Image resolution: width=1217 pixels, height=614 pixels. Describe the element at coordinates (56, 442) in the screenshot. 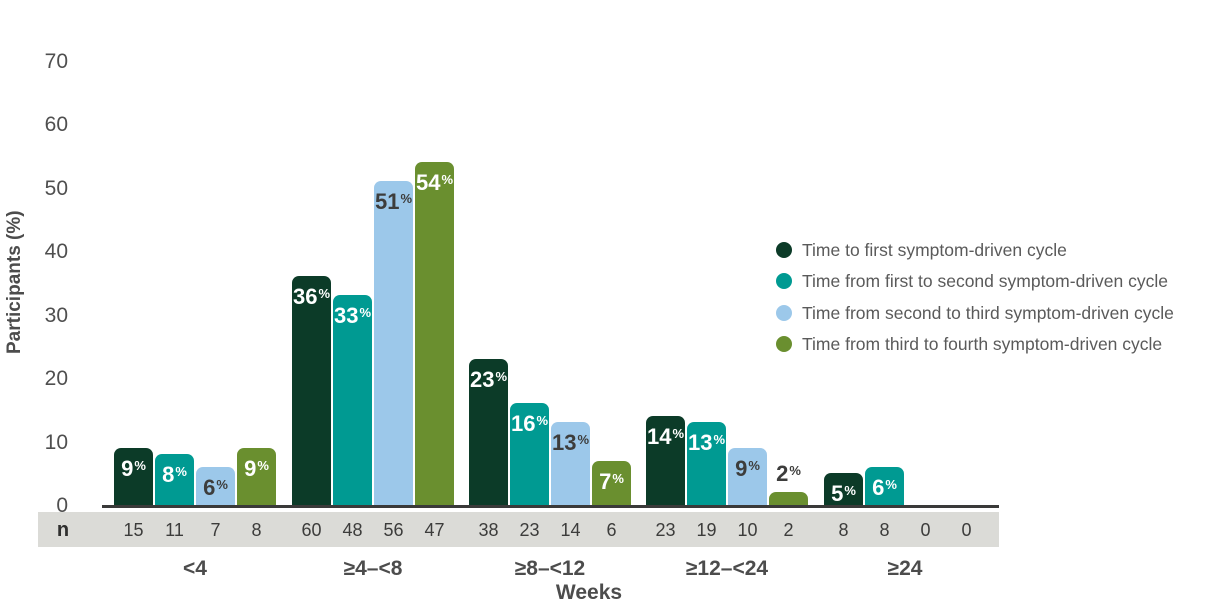

I see `y-tick-label: 10` at that location.